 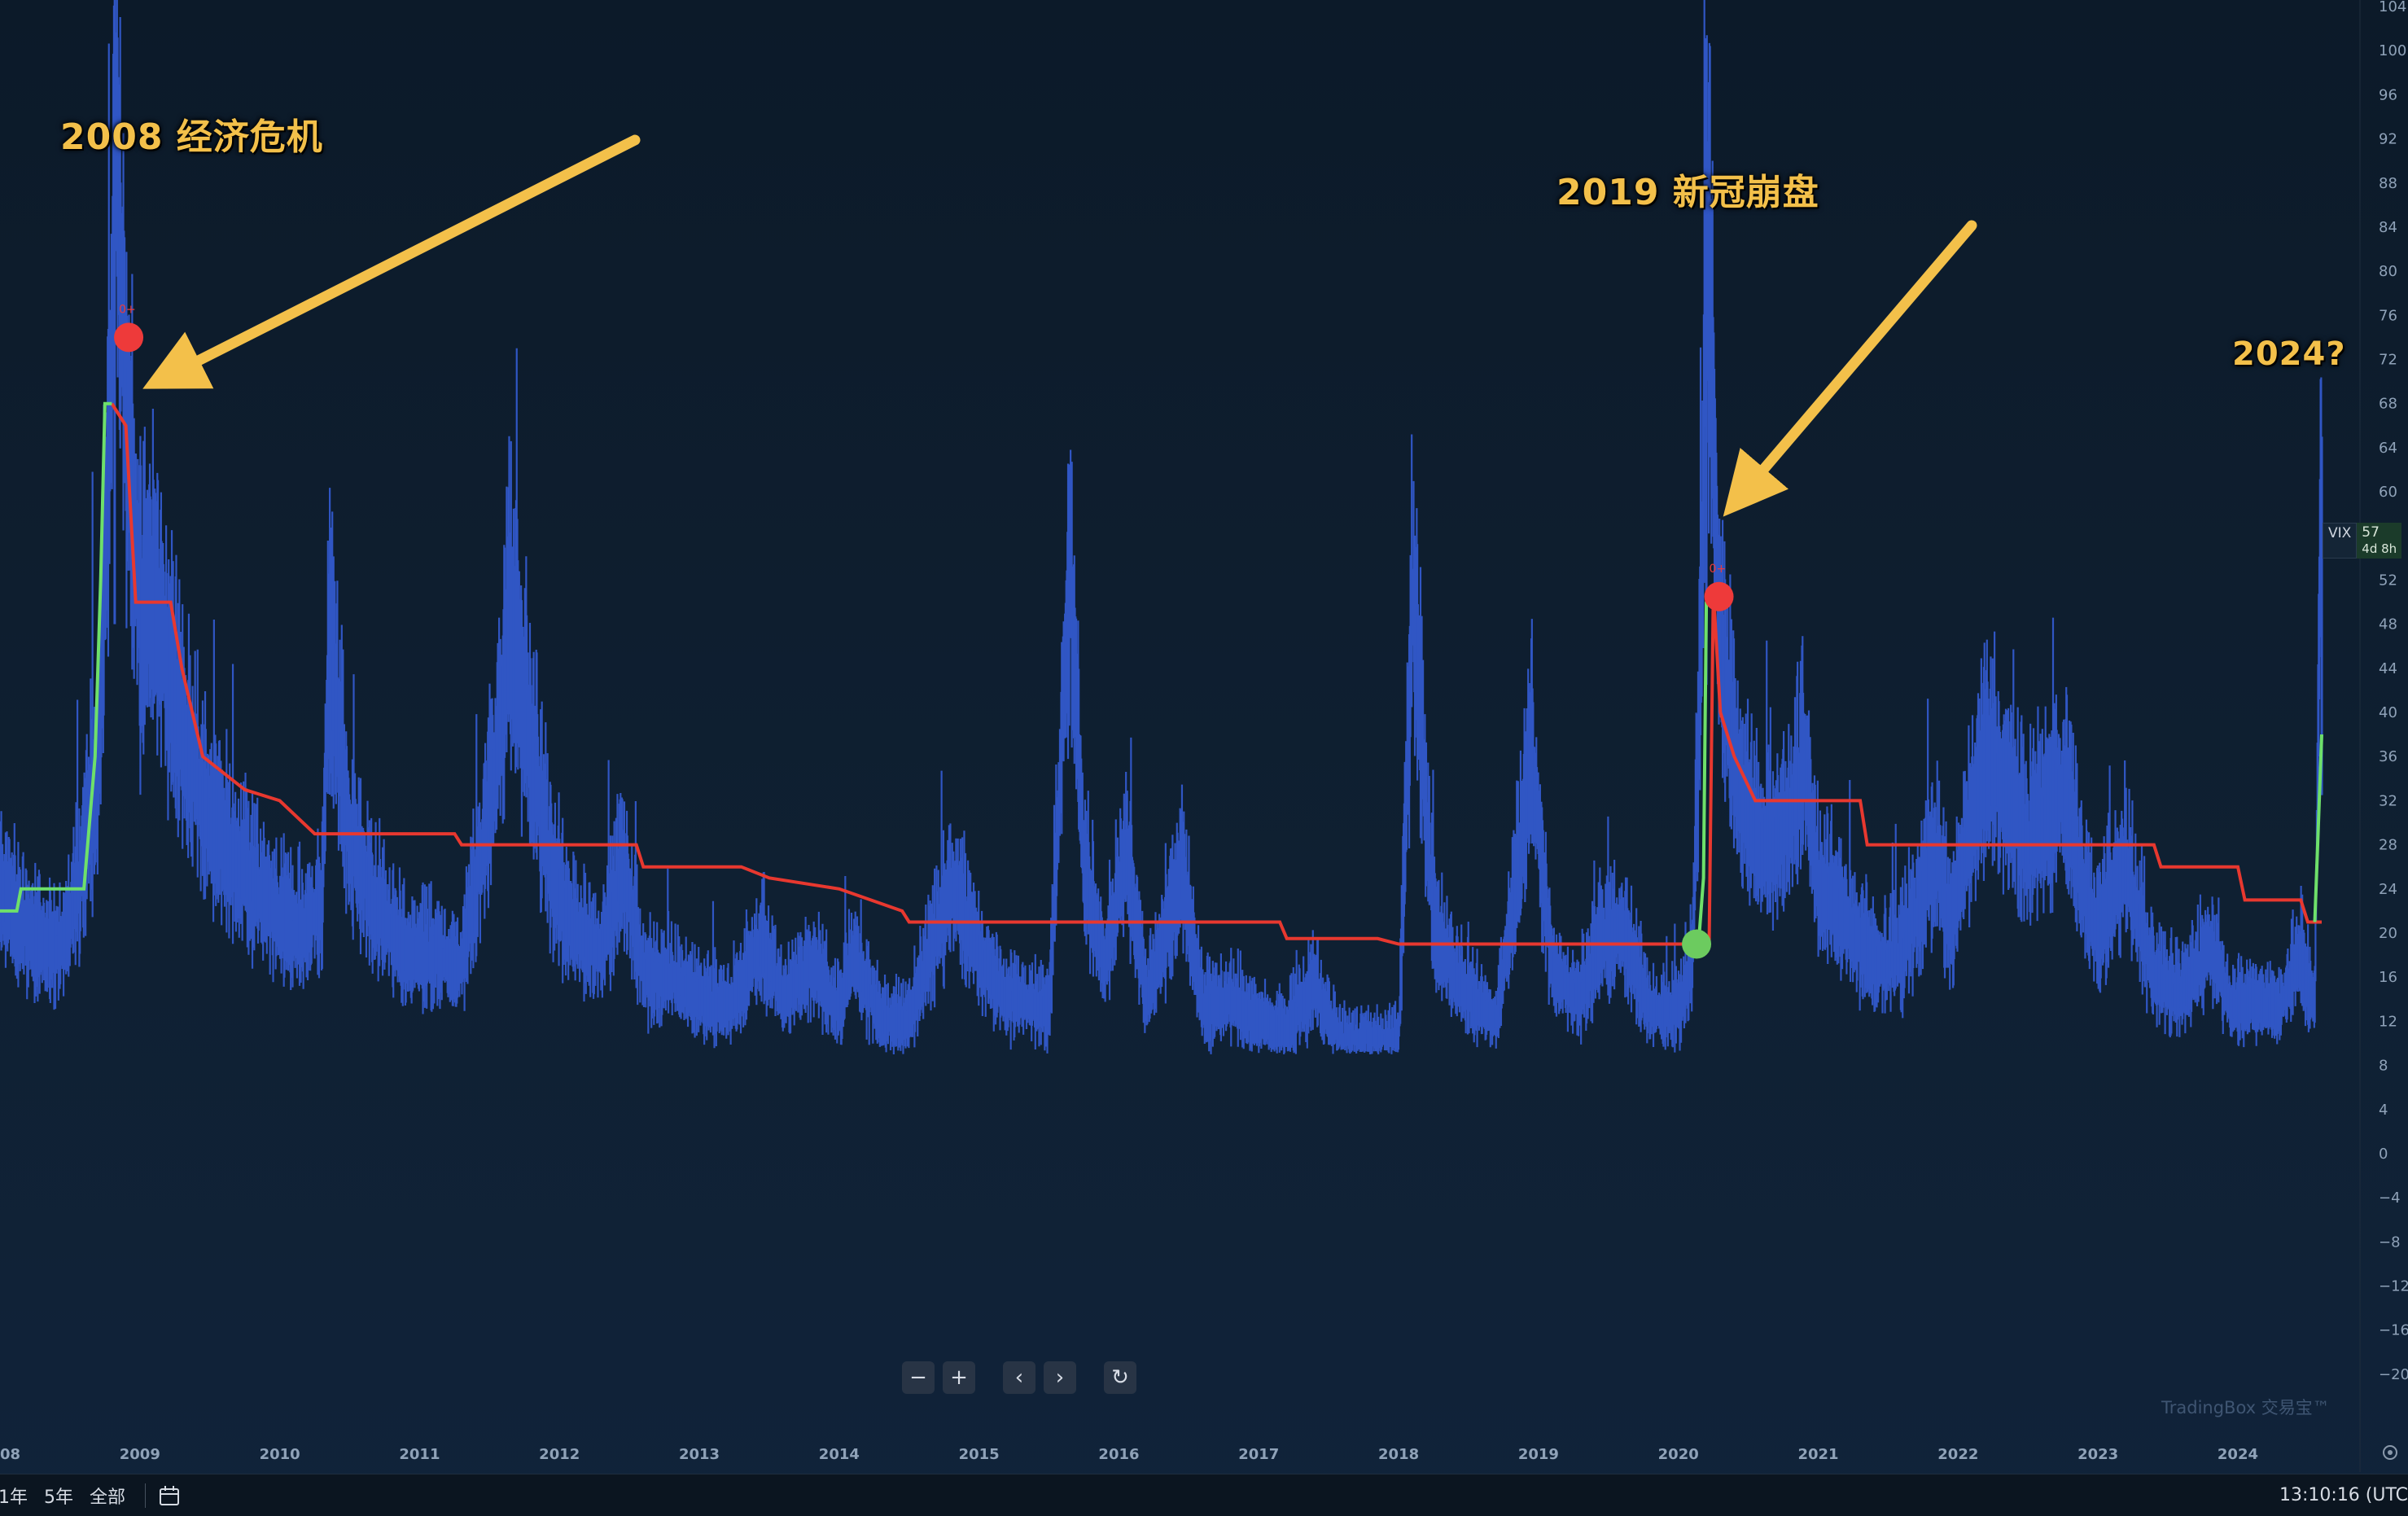 I want to click on x-tick-label: 2023, so click(x=2097, y=1454).